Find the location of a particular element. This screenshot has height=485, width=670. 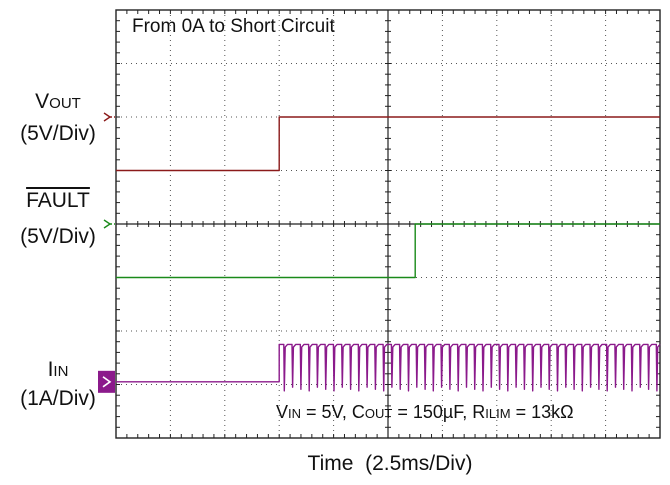

iin-label-main: I is located at coordinates (50, 369).